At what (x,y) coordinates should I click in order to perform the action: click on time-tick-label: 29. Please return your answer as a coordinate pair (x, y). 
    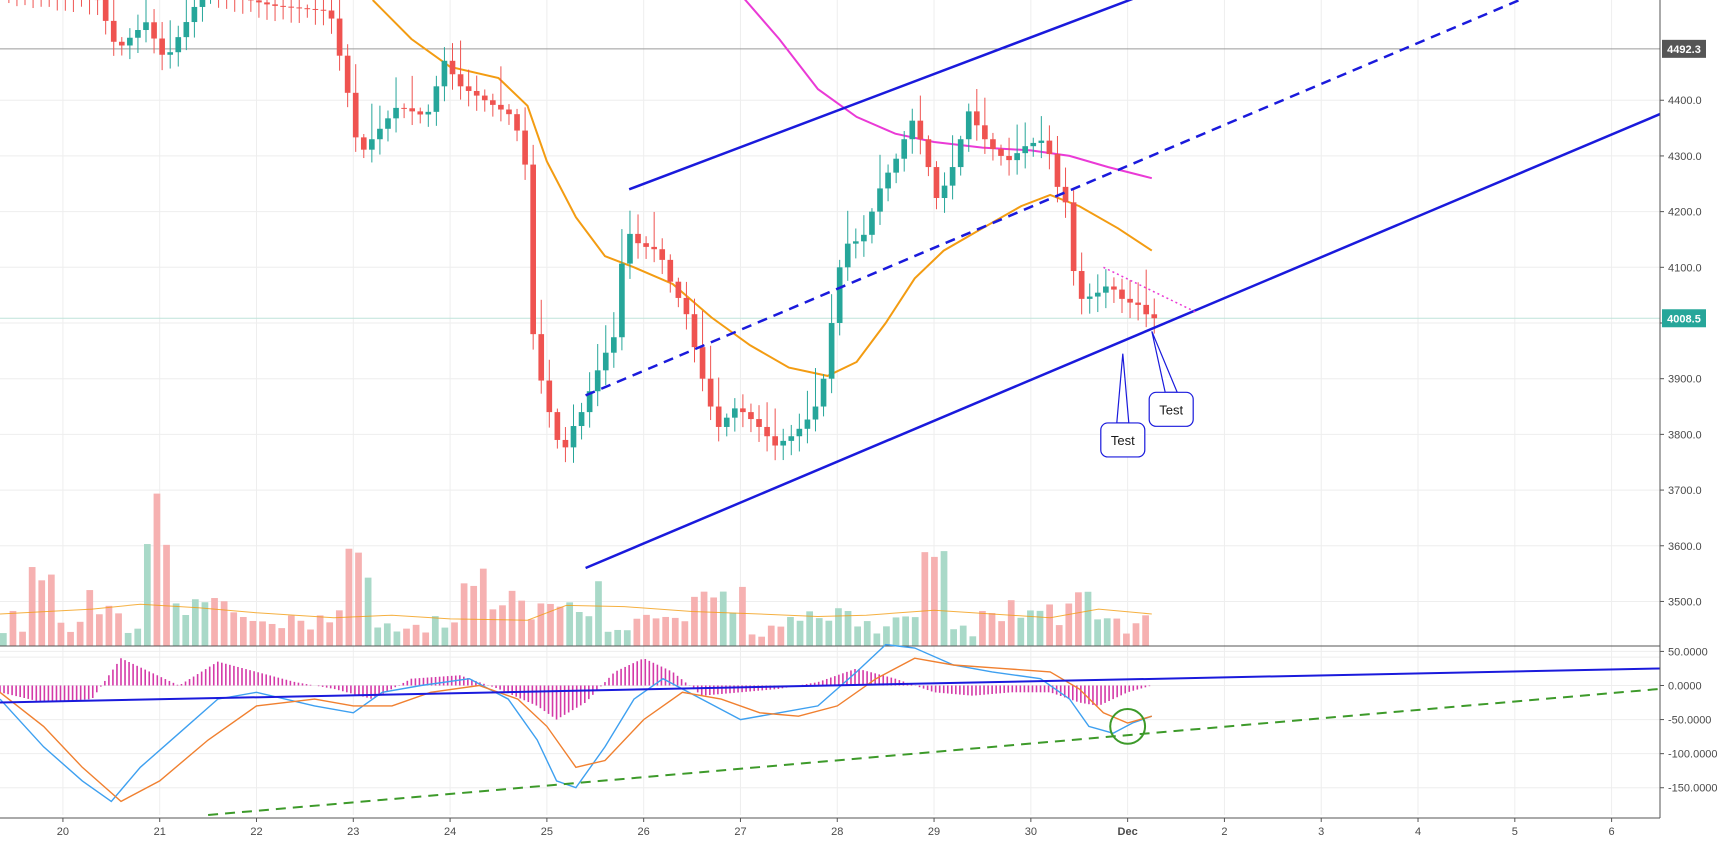
    Looking at the image, I should click on (934, 832).